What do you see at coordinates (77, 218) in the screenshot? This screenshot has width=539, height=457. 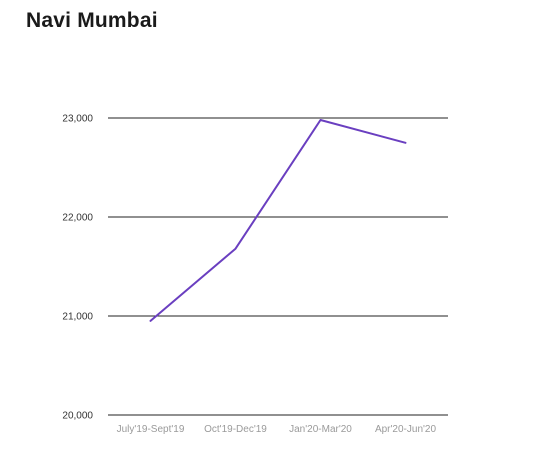 I see `y-tick-label: 22,000` at bounding box center [77, 218].